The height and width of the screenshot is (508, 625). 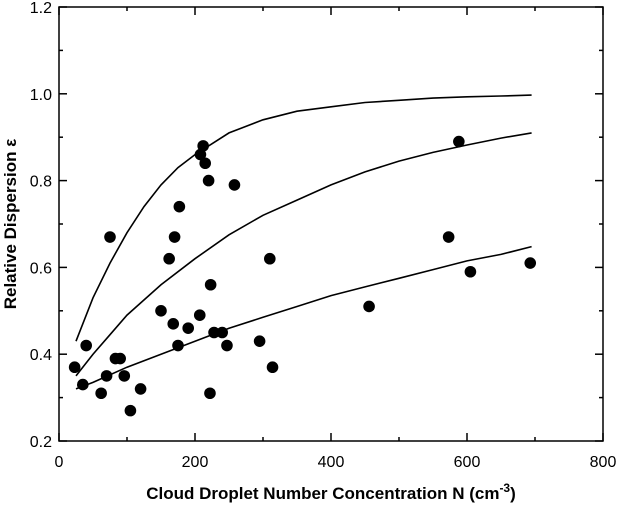 I want to click on y-tick-labels: 0.2 0.4 0.6 0.8 1.0 1.2, so click(x=41, y=225).